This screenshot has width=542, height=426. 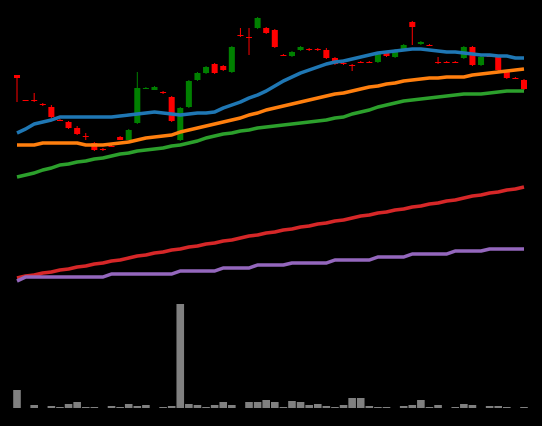 What do you see at coordinates (270, 265) in the screenshot?
I see `moving-average-line` at bounding box center [270, 265].